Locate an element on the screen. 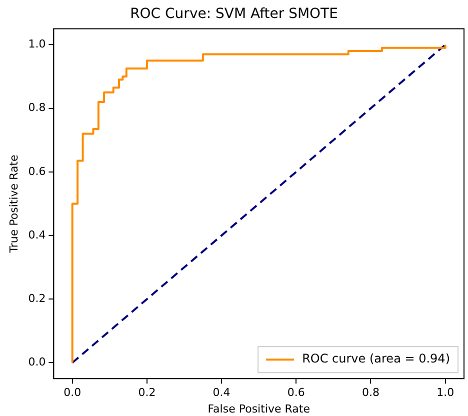 The image size is (468, 416). chart-title: ROC Curve: SVM After SMOTE is located at coordinates (234, 14).